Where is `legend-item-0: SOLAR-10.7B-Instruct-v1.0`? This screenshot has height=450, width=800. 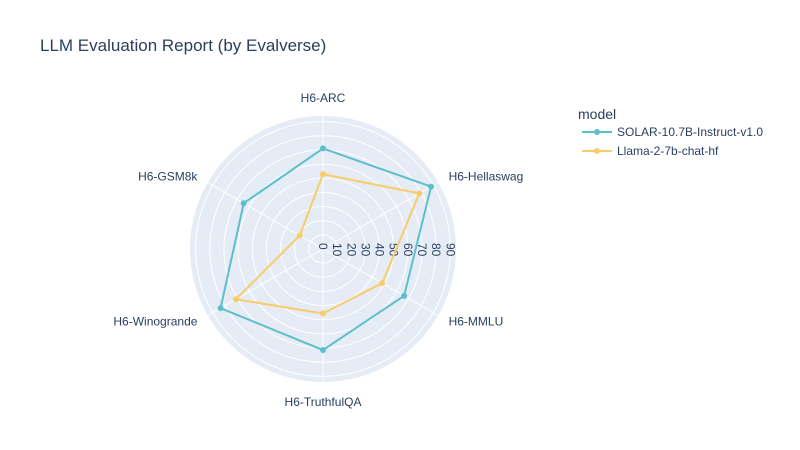 legend-item-0: SOLAR-10.7B-Instruct-v1.0 is located at coordinates (672, 132).